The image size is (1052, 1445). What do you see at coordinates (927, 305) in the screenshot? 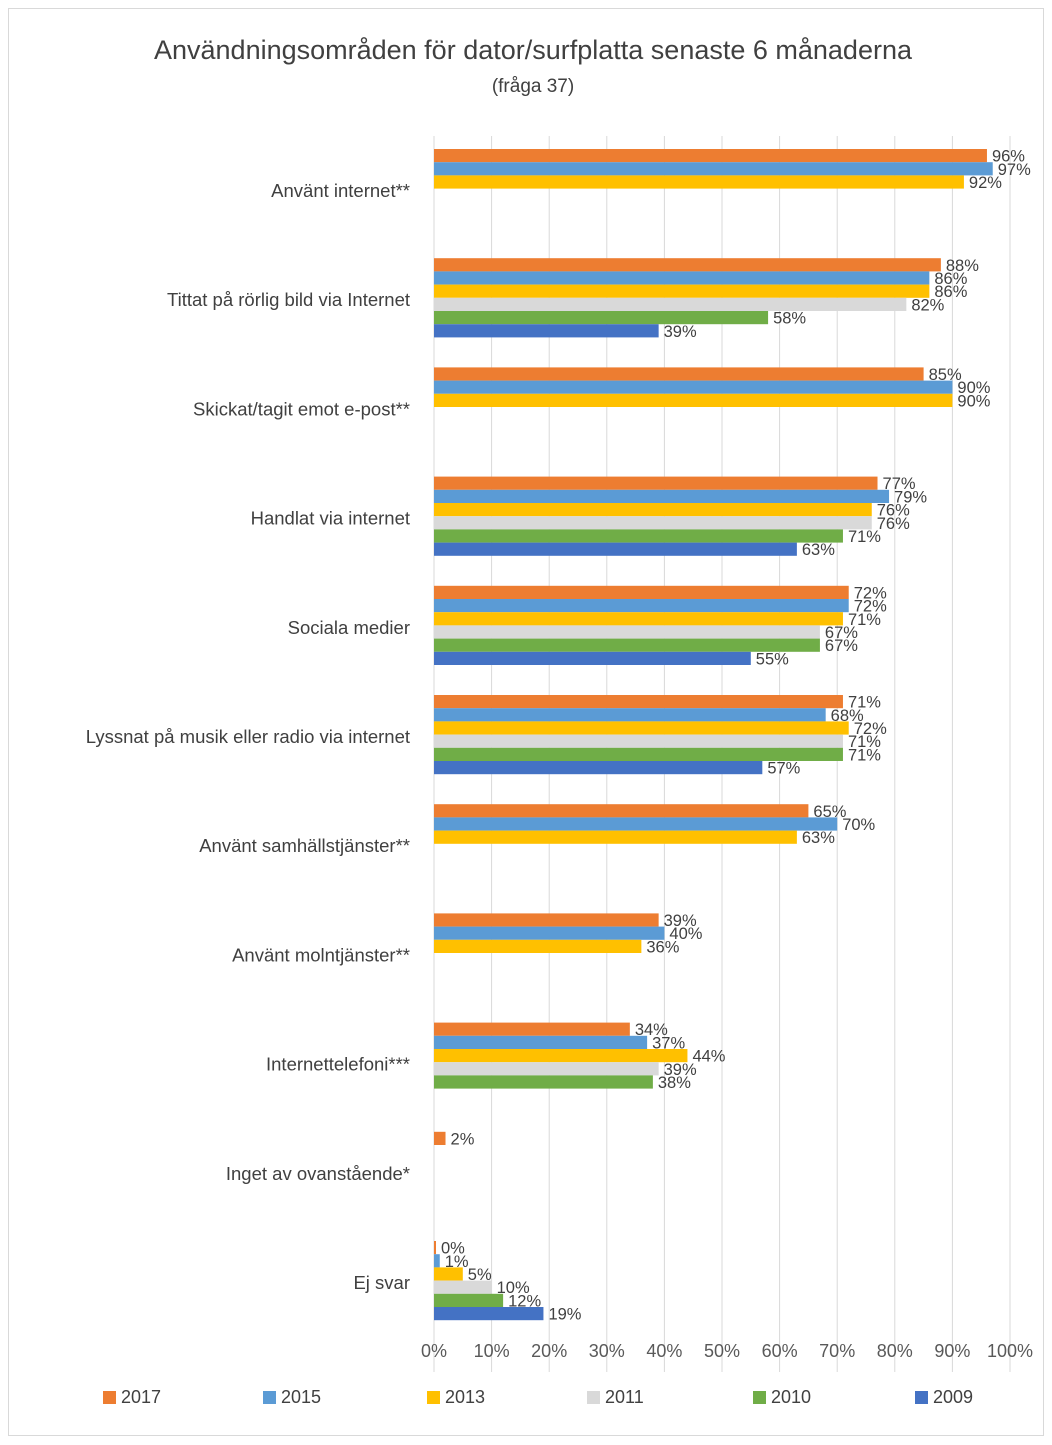
I see `data-label: 82%` at bounding box center [927, 305].